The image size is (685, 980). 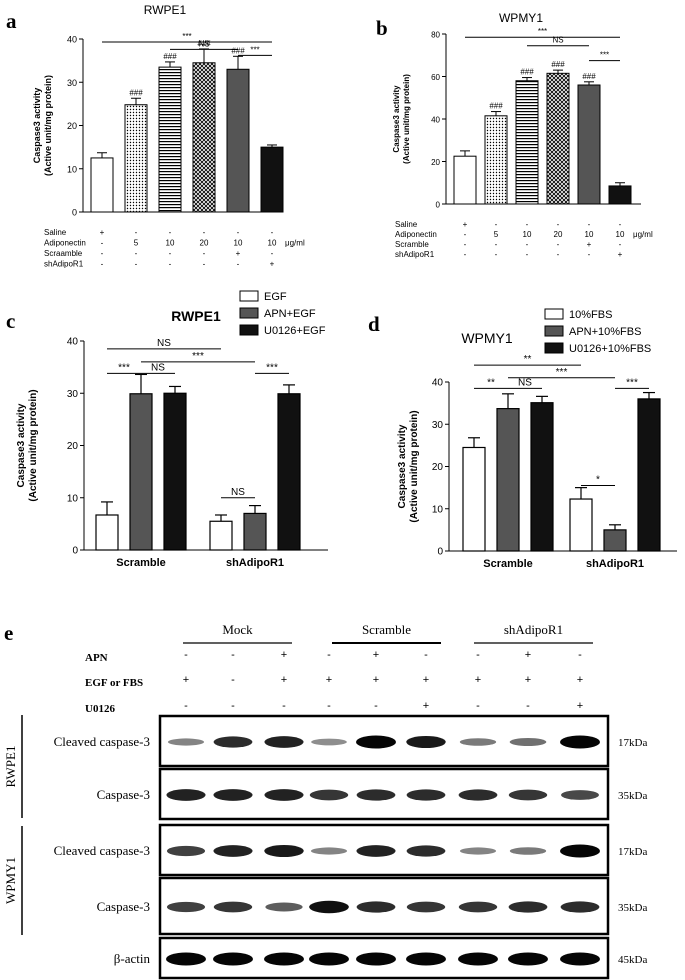 I want to click on y-tick-label: 40, so click(x=72, y=40).